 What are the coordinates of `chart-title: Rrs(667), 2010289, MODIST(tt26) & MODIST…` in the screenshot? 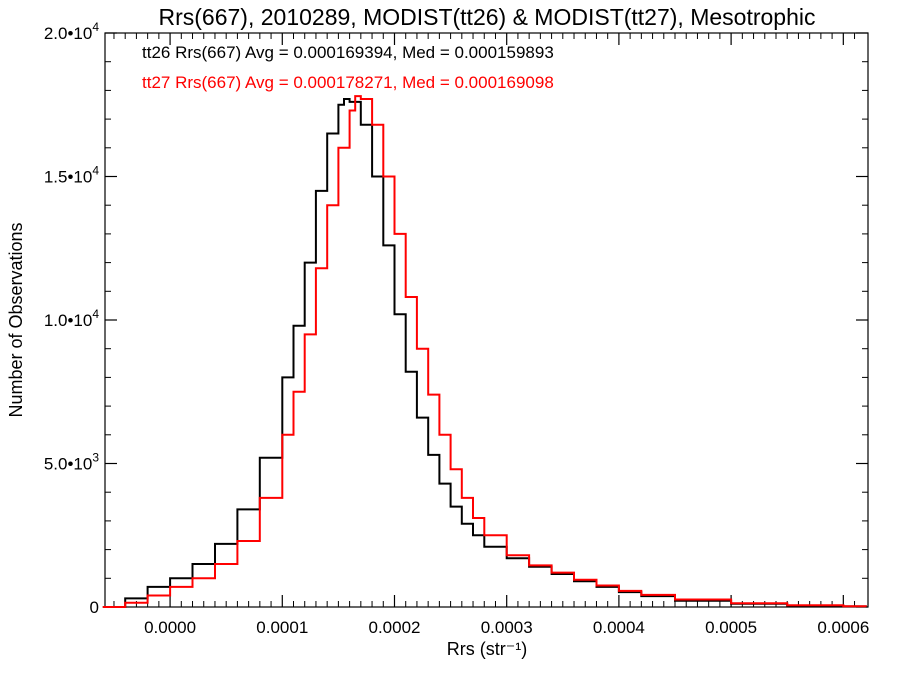 It's located at (487, 17).